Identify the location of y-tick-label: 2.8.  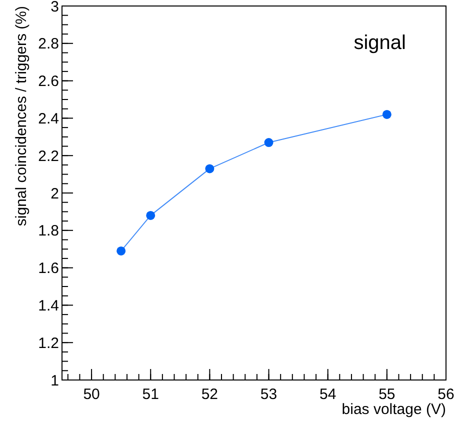
(48, 44).